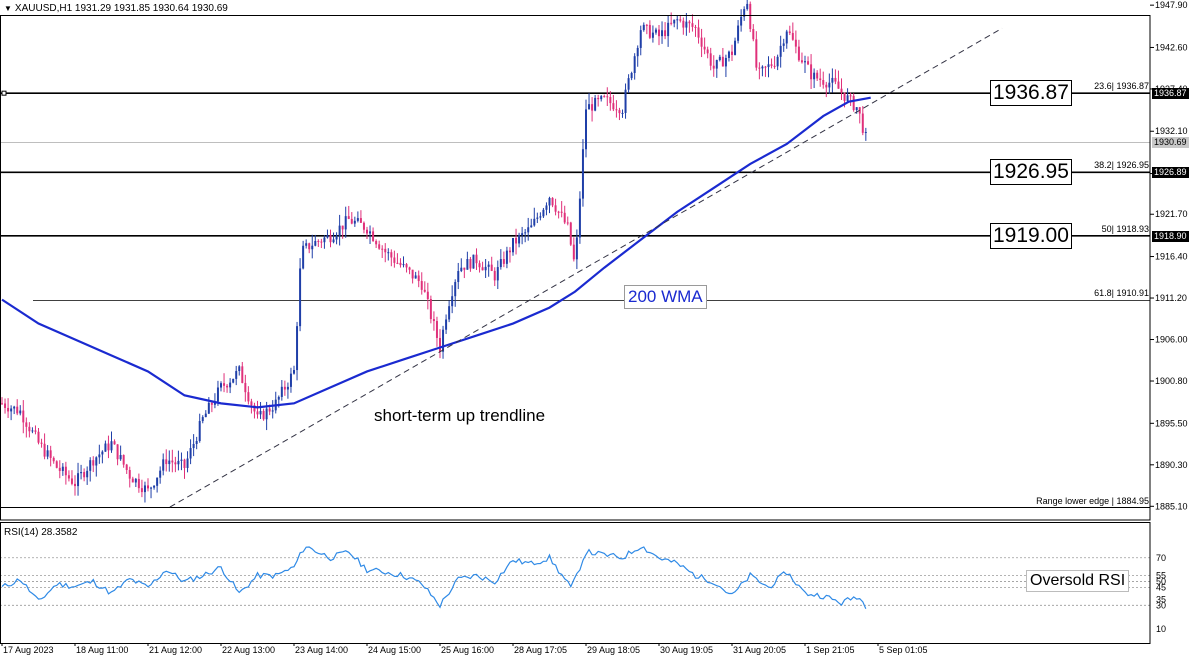 This screenshot has width=1200, height=659. I want to click on level-price-box: 1926.95, so click(1031, 172).